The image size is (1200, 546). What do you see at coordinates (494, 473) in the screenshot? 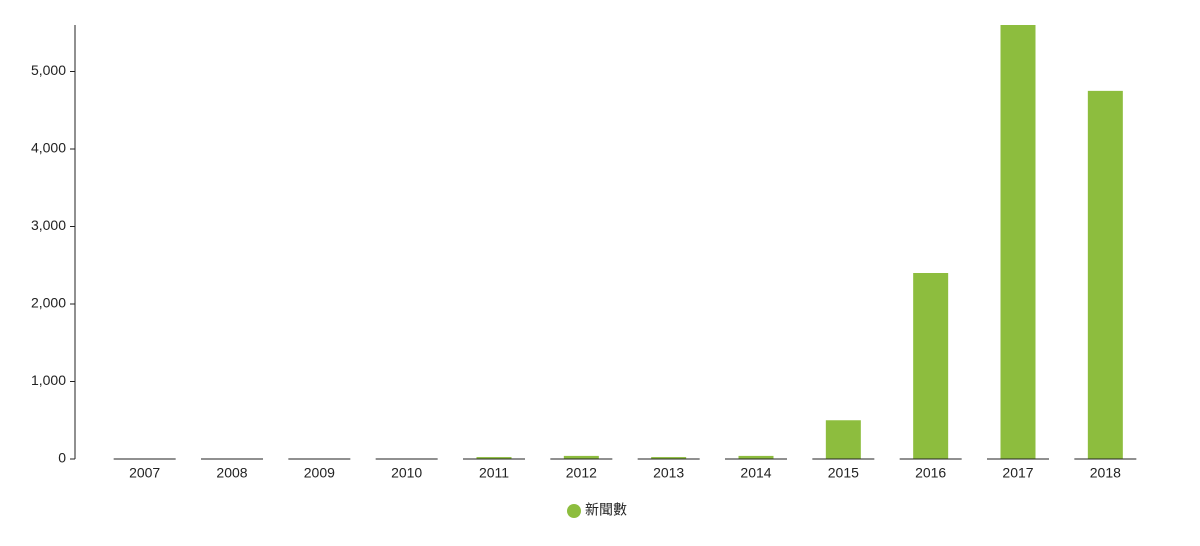
I see `x-tick-label: 2011` at bounding box center [494, 473].